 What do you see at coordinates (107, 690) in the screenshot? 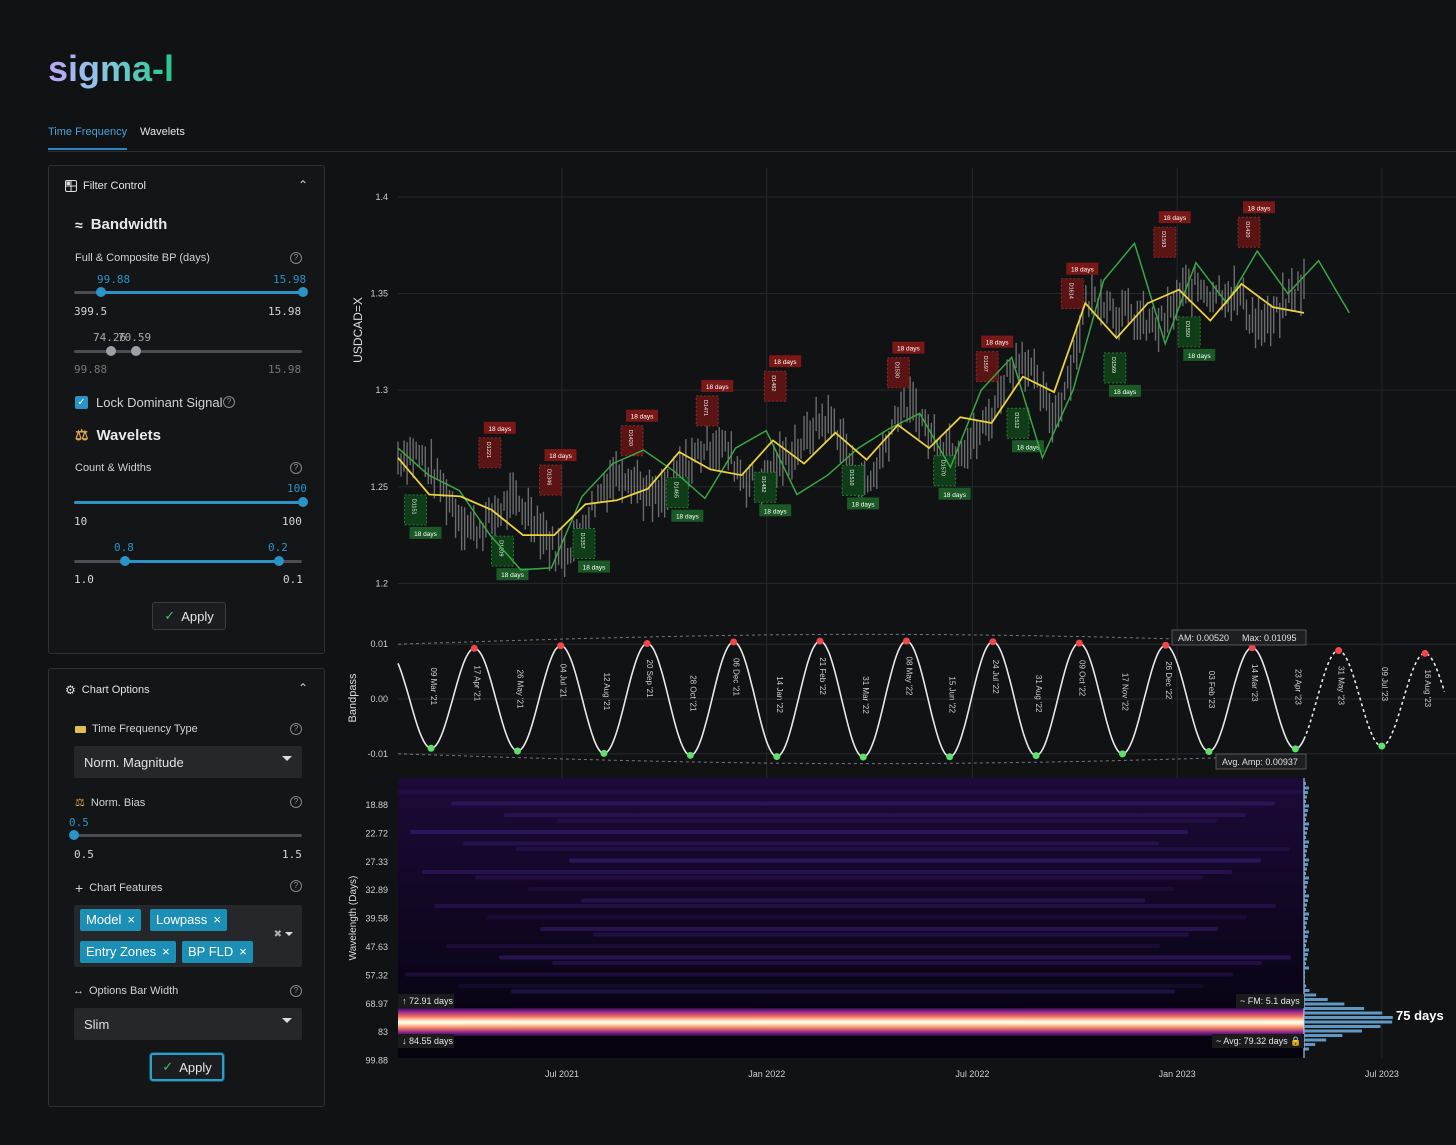
I see `chart-options-header: ⚙ Chart Options` at bounding box center [107, 690].